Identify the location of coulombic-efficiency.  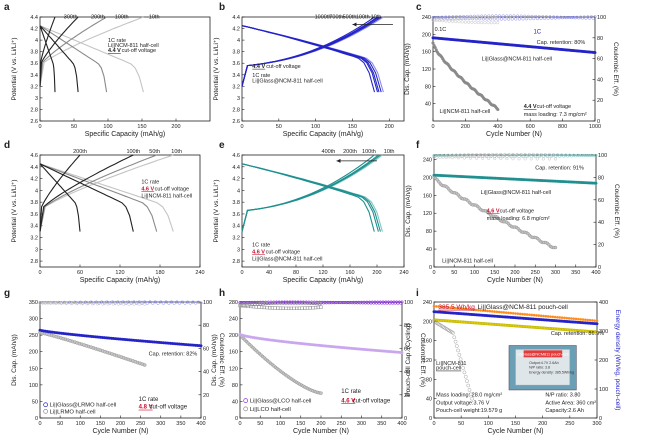
(495, 157).